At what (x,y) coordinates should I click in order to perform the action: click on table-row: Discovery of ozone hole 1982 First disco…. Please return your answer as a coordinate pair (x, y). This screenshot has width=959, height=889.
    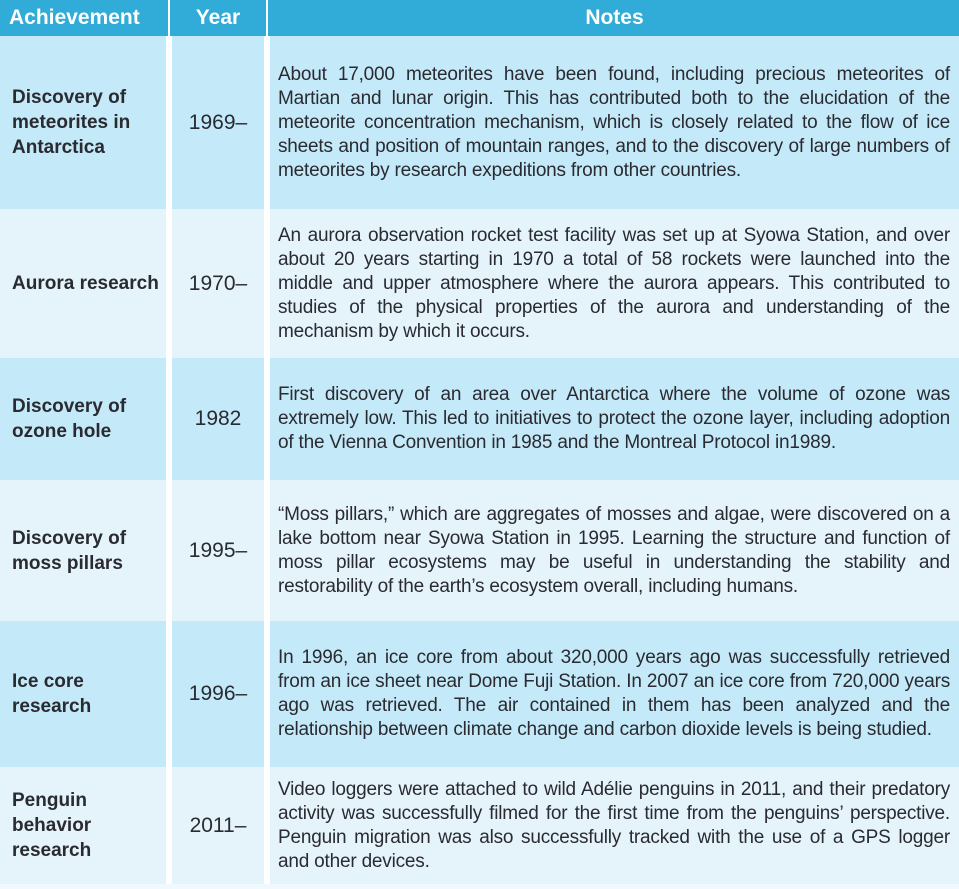
    Looking at the image, I should click on (479, 419).